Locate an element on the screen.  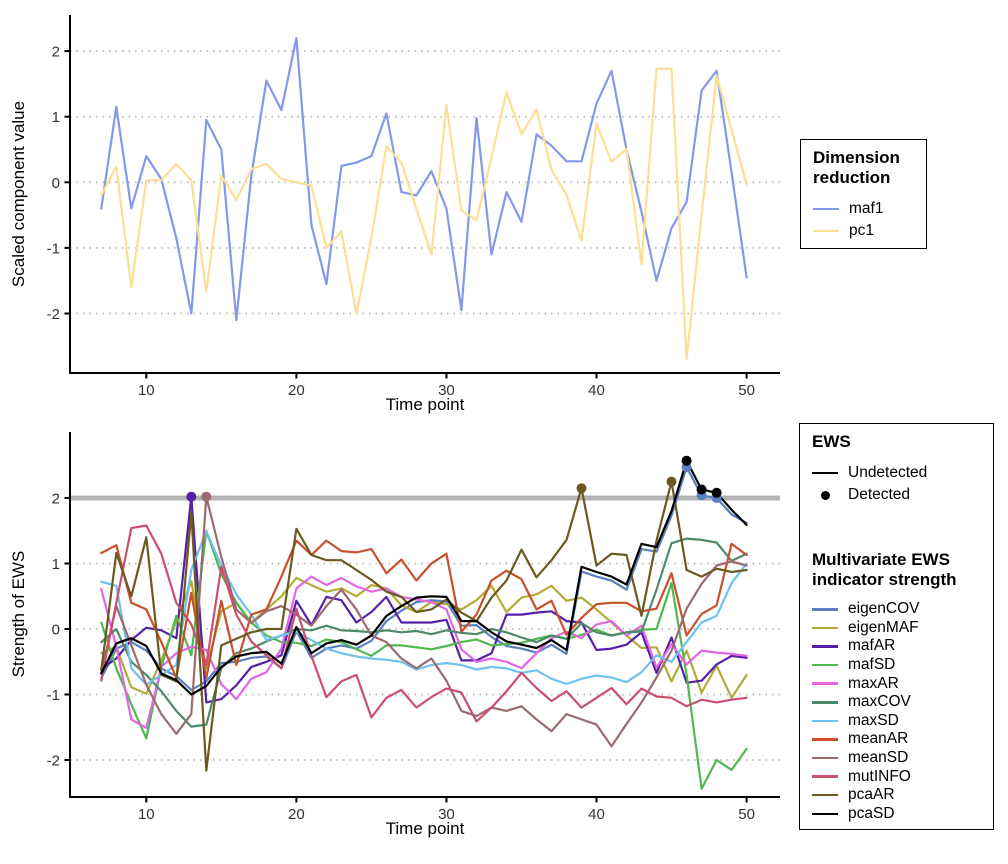
detected-point-pcaSD-x47 is located at coordinates (701, 489).